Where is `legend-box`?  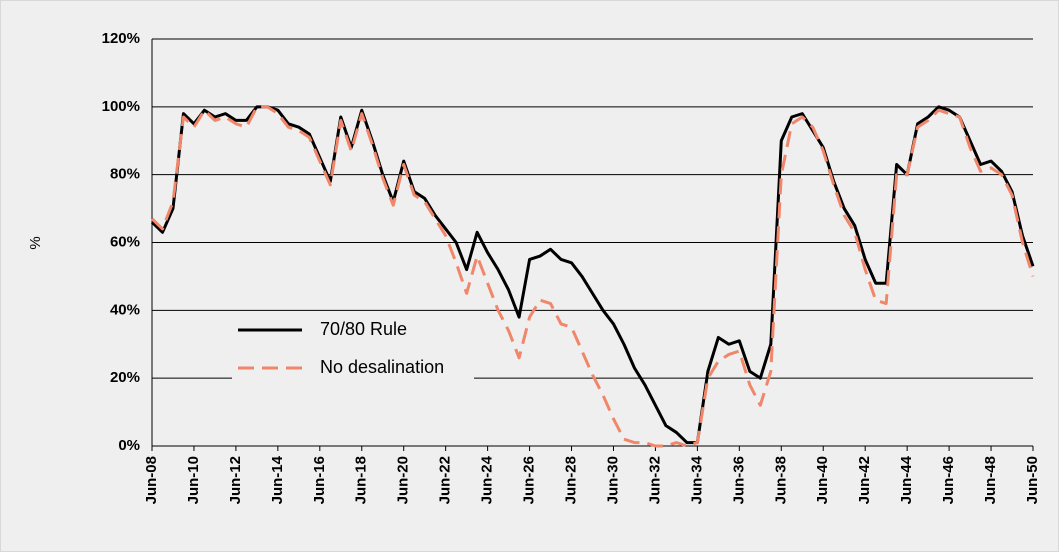
legend-box is located at coordinates (353, 350).